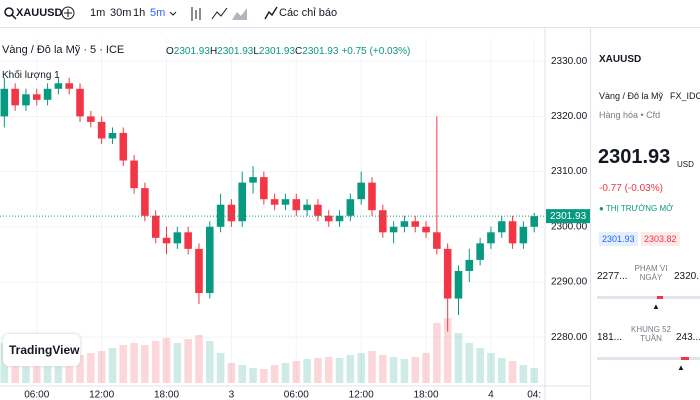 Image resolution: width=700 pixels, height=400 pixels. What do you see at coordinates (68, 13) in the screenshot?
I see `add-symbol` at bounding box center [68, 13].